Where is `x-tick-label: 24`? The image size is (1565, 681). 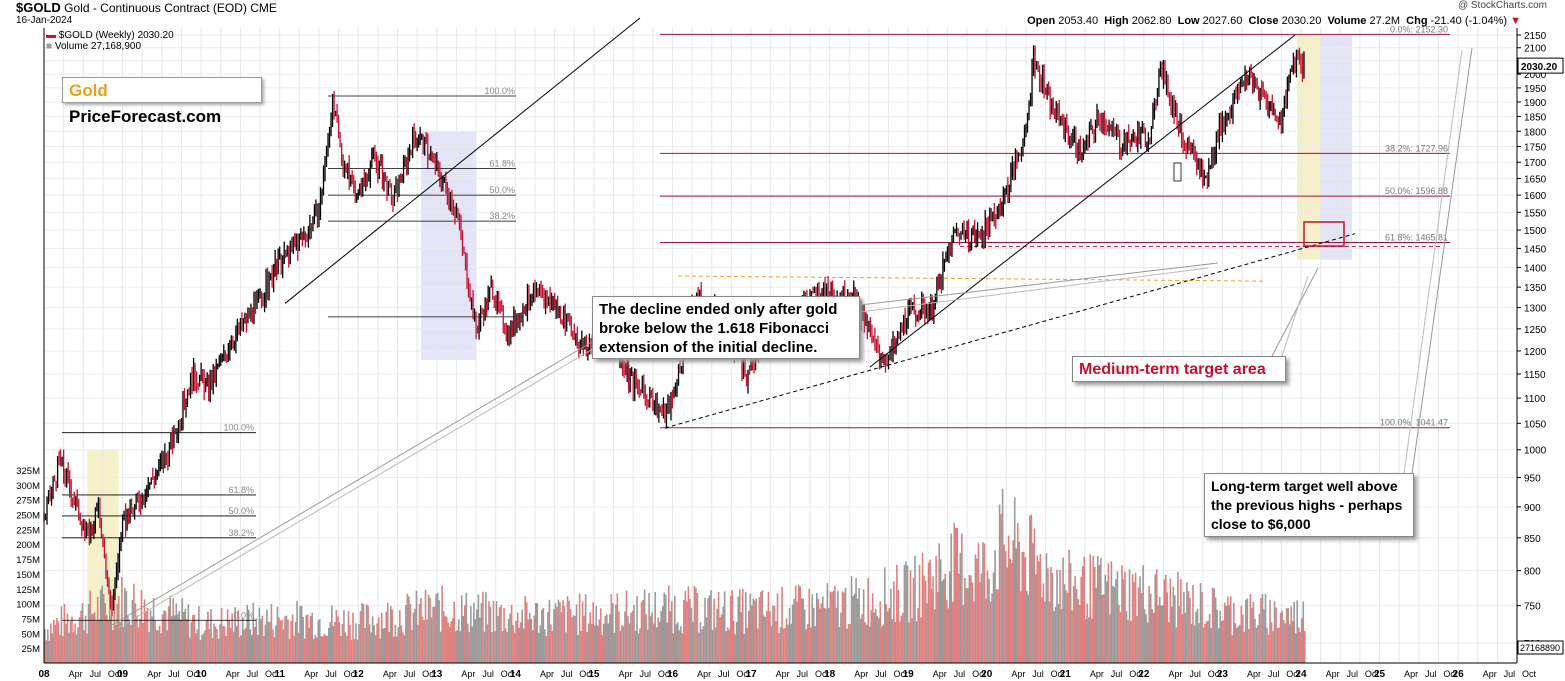
x-tick-label: 24 is located at coordinates (1301, 674).